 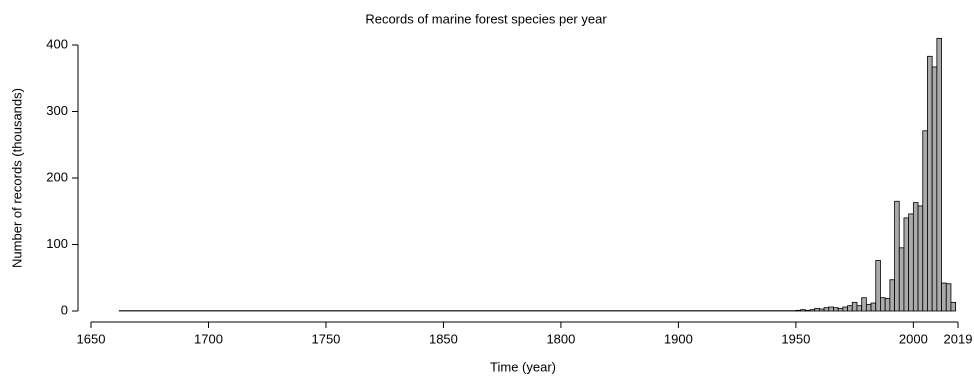 What do you see at coordinates (678, 338) in the screenshot?
I see `x-tick-label: 1900` at bounding box center [678, 338].